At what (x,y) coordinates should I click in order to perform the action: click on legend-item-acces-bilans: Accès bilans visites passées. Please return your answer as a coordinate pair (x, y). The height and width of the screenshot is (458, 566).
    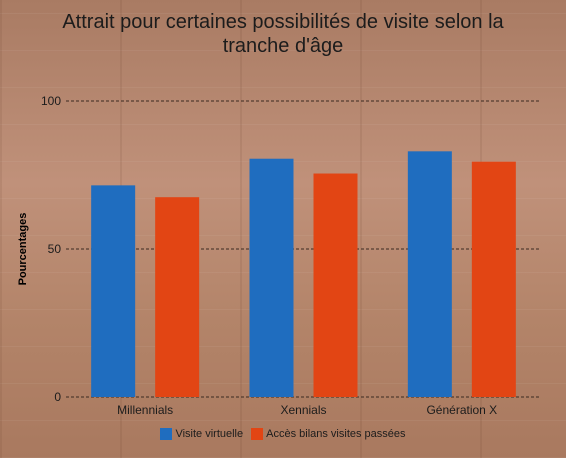
    Looking at the image, I should click on (328, 434).